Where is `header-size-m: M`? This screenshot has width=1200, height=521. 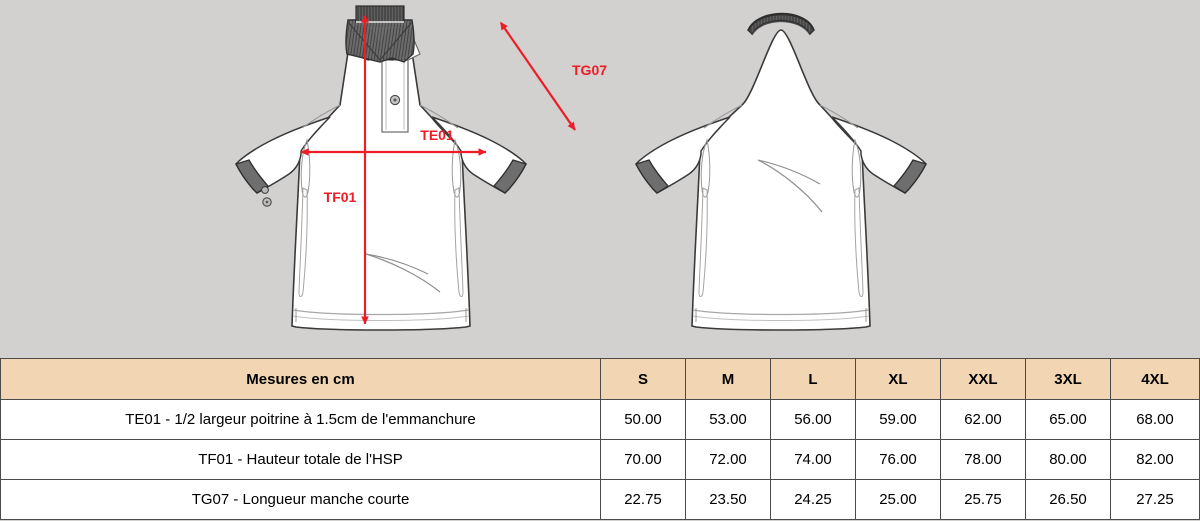
header-size-m: M is located at coordinates (728, 379).